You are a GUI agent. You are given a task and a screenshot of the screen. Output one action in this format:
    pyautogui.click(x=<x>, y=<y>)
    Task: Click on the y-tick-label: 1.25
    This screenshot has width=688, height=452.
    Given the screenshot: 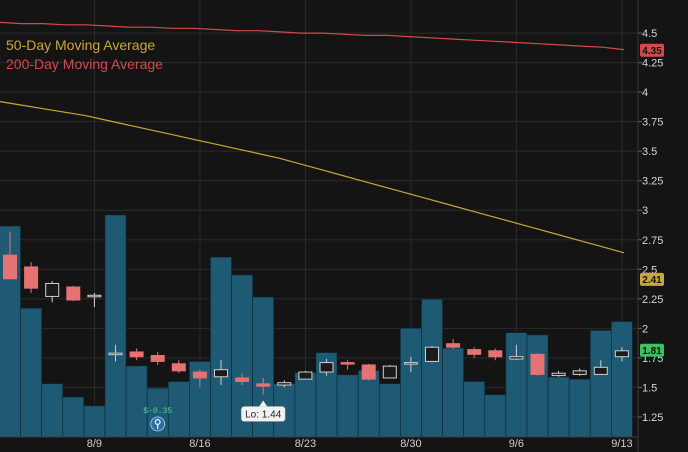 What is the action you would take?
    pyautogui.click(x=652, y=418)
    